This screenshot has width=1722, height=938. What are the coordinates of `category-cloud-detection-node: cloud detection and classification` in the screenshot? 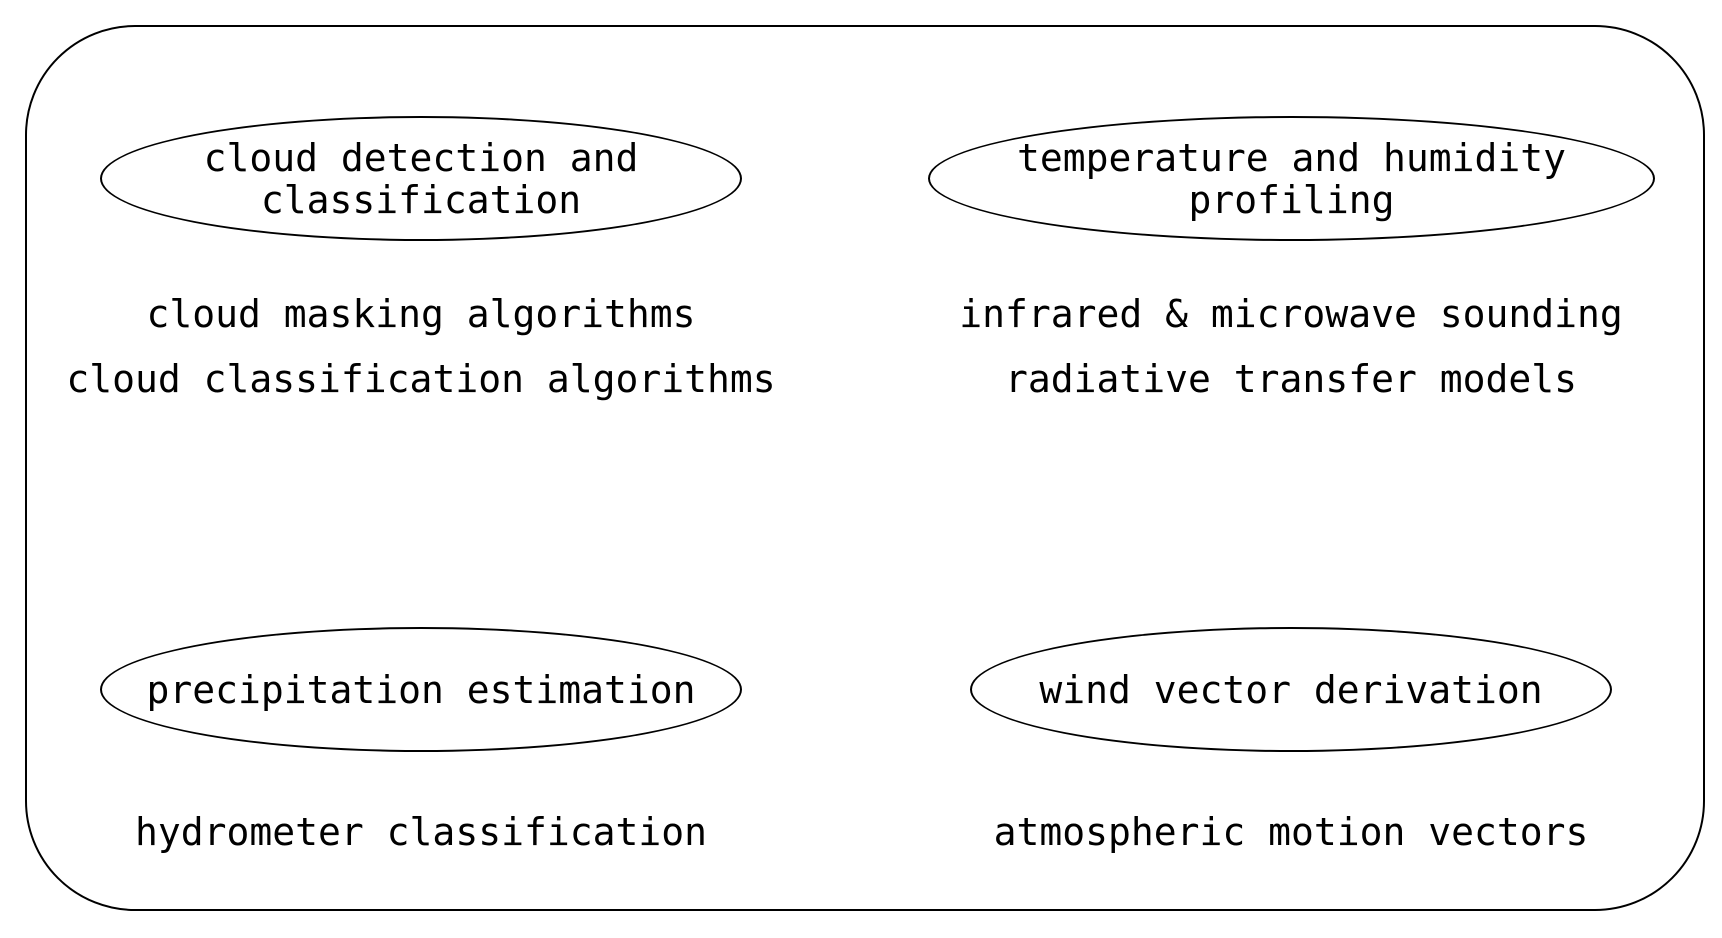 It's located at (421, 178).